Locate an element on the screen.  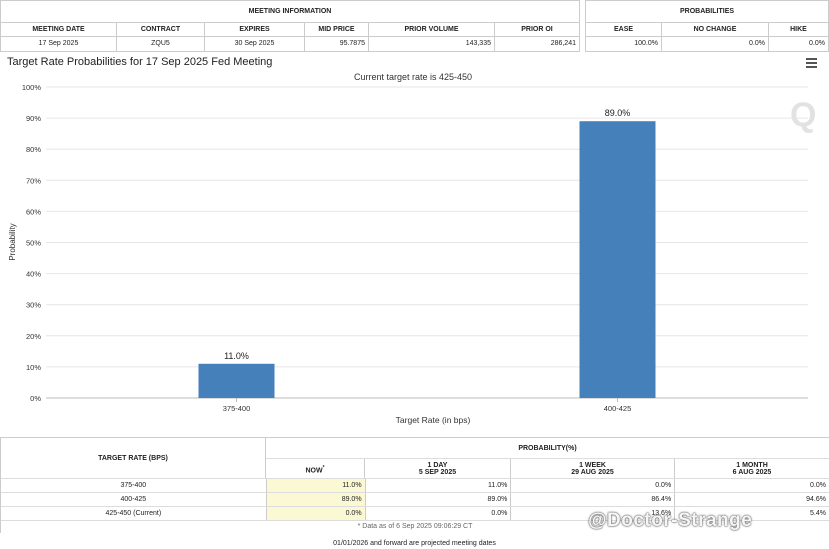
y-tick-label: 10% is located at coordinates (33, 367).